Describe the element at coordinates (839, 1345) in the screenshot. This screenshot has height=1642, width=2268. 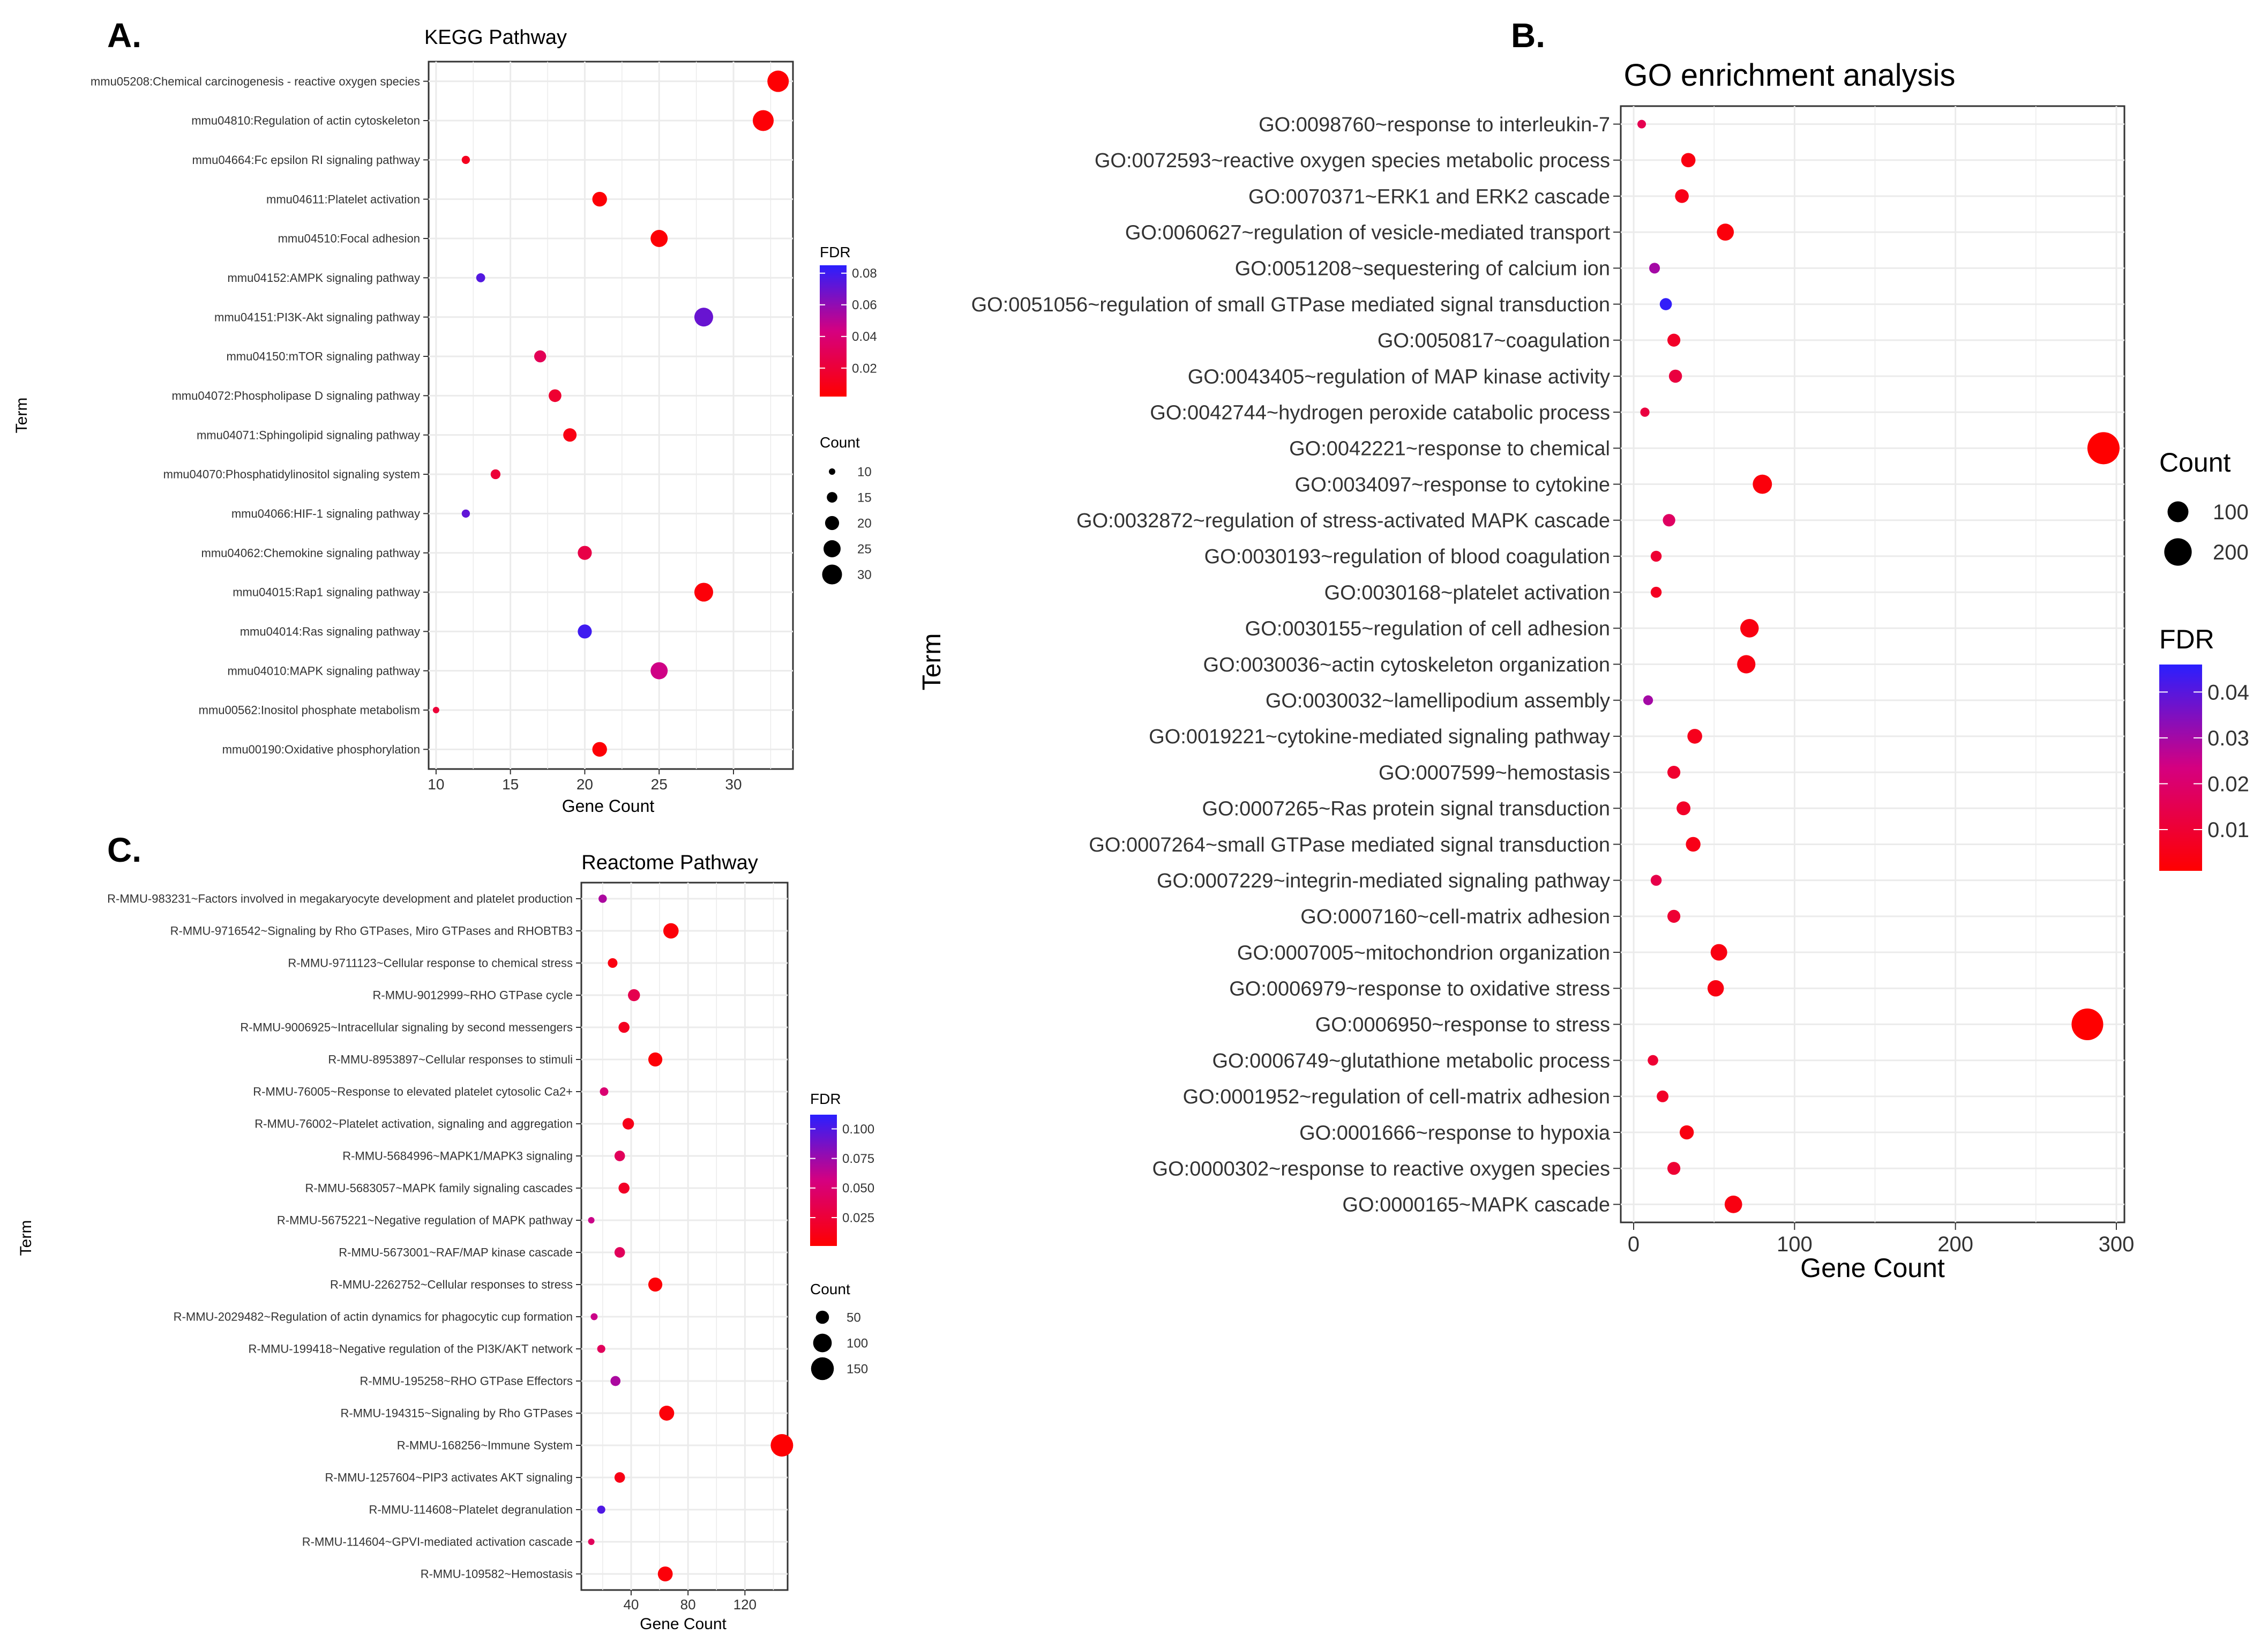
I see `count-entries: 50 100 150` at that location.